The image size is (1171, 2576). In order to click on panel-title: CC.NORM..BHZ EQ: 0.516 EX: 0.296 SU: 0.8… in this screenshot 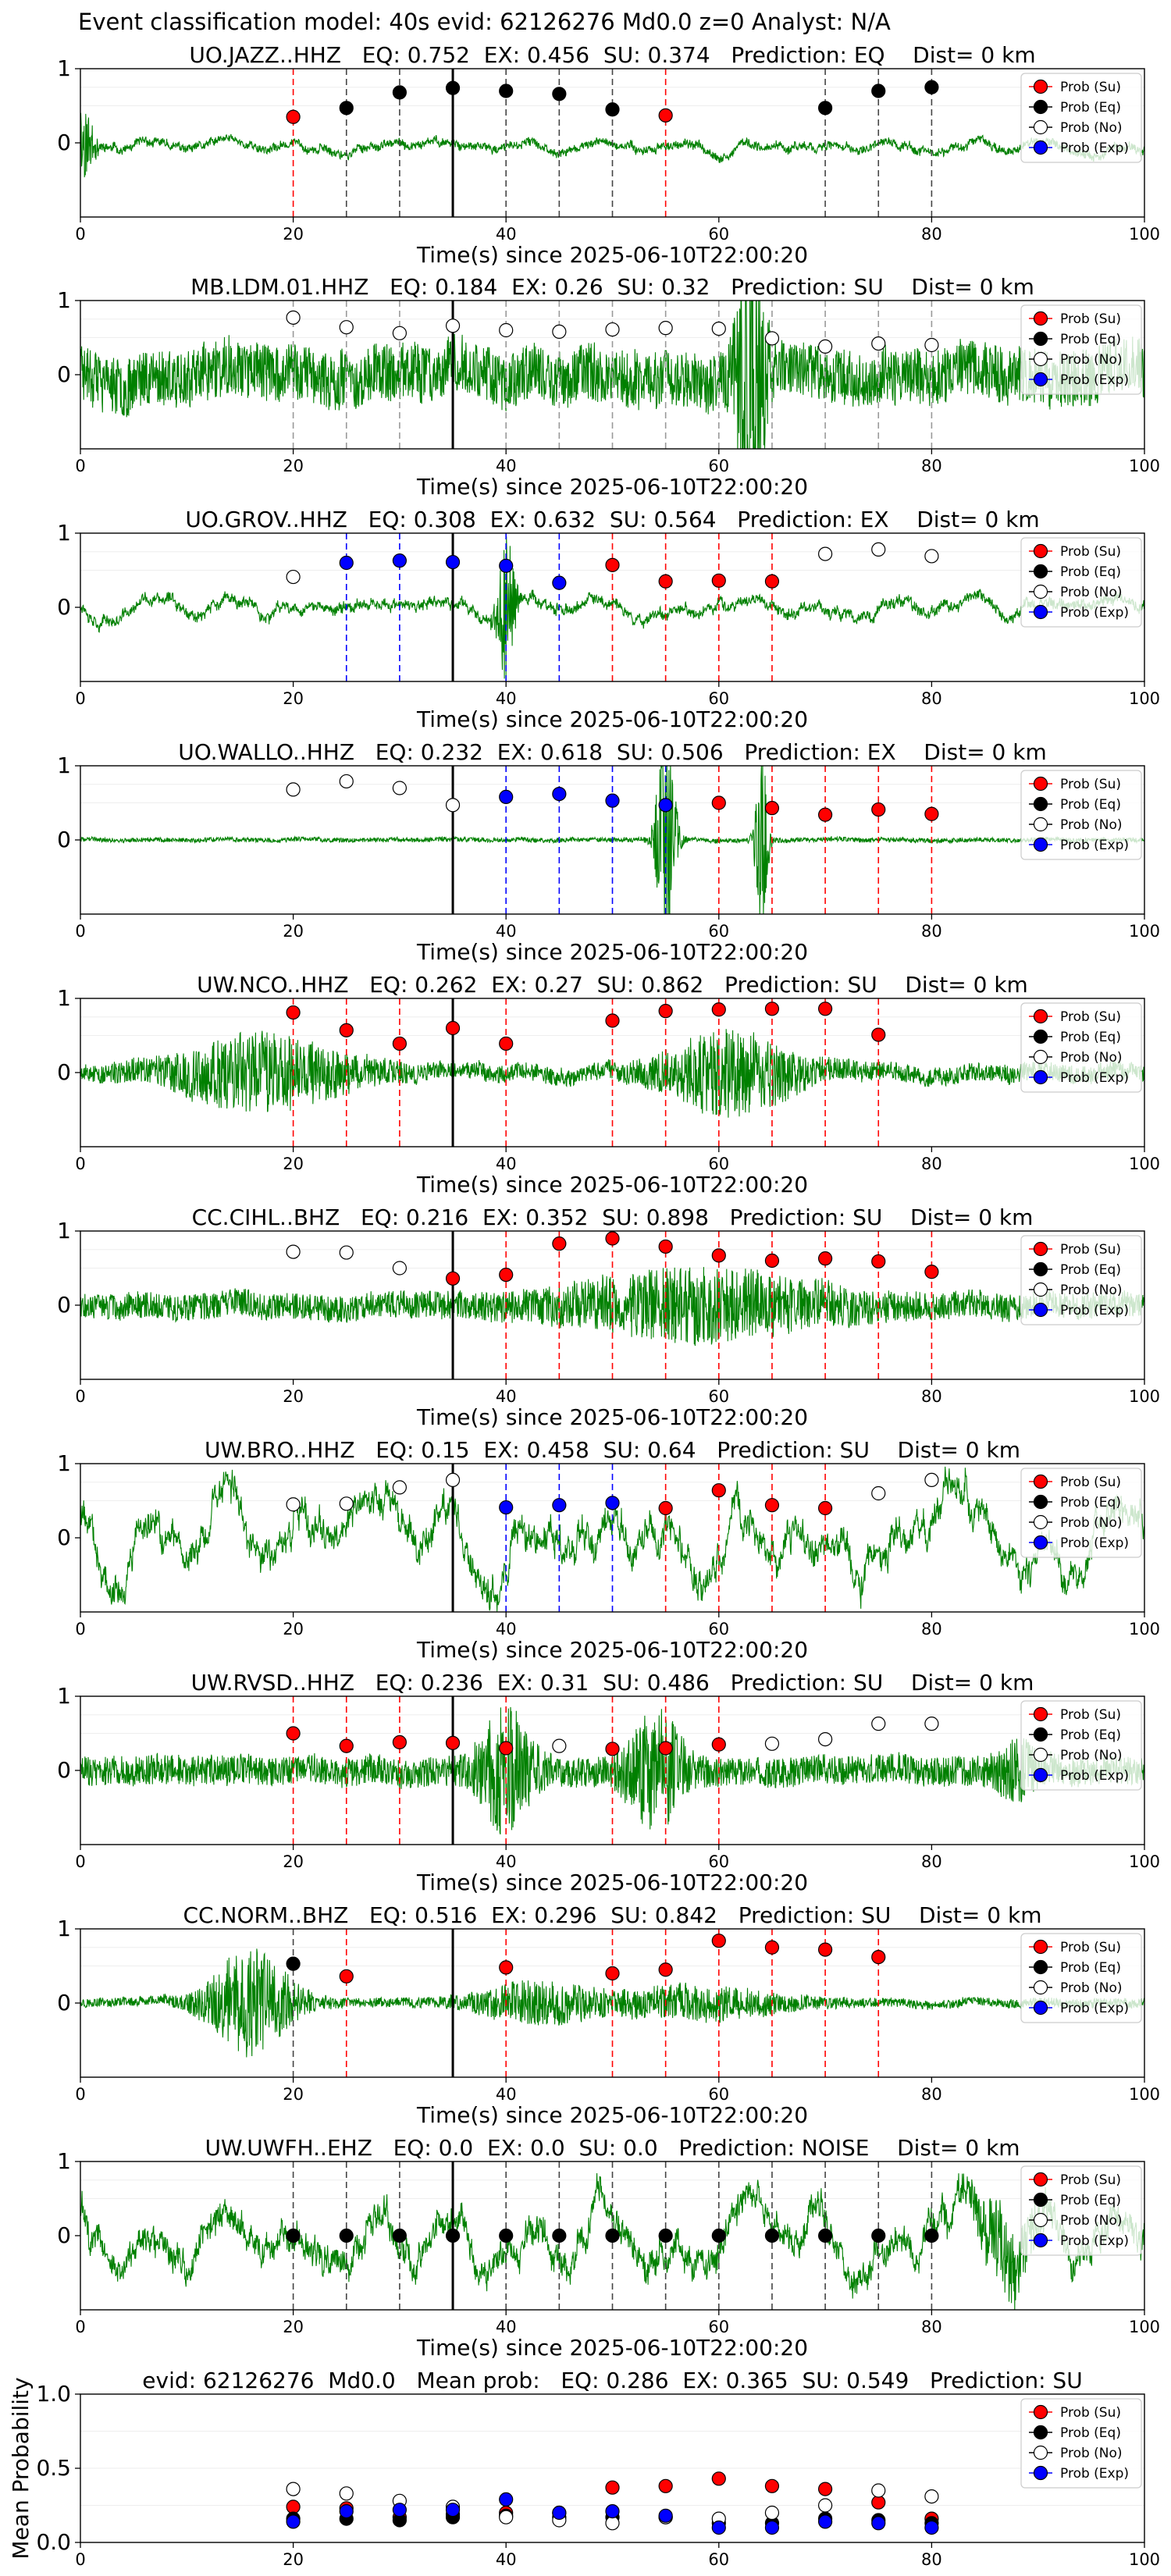, I will do `click(612, 1915)`.